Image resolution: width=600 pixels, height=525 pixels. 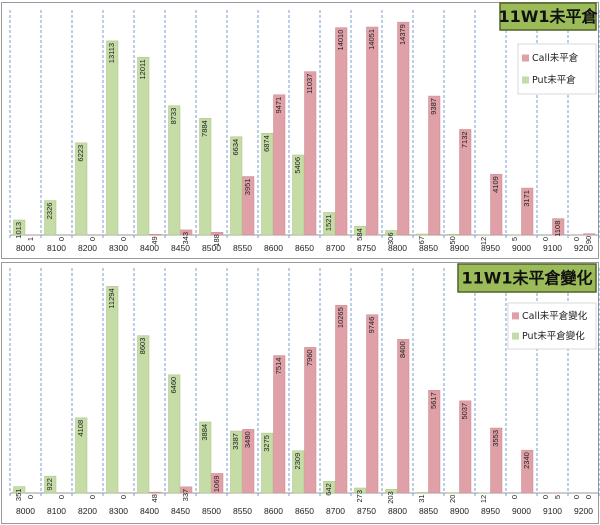 I want to click on put-value-label: 273, so click(x=359, y=496).